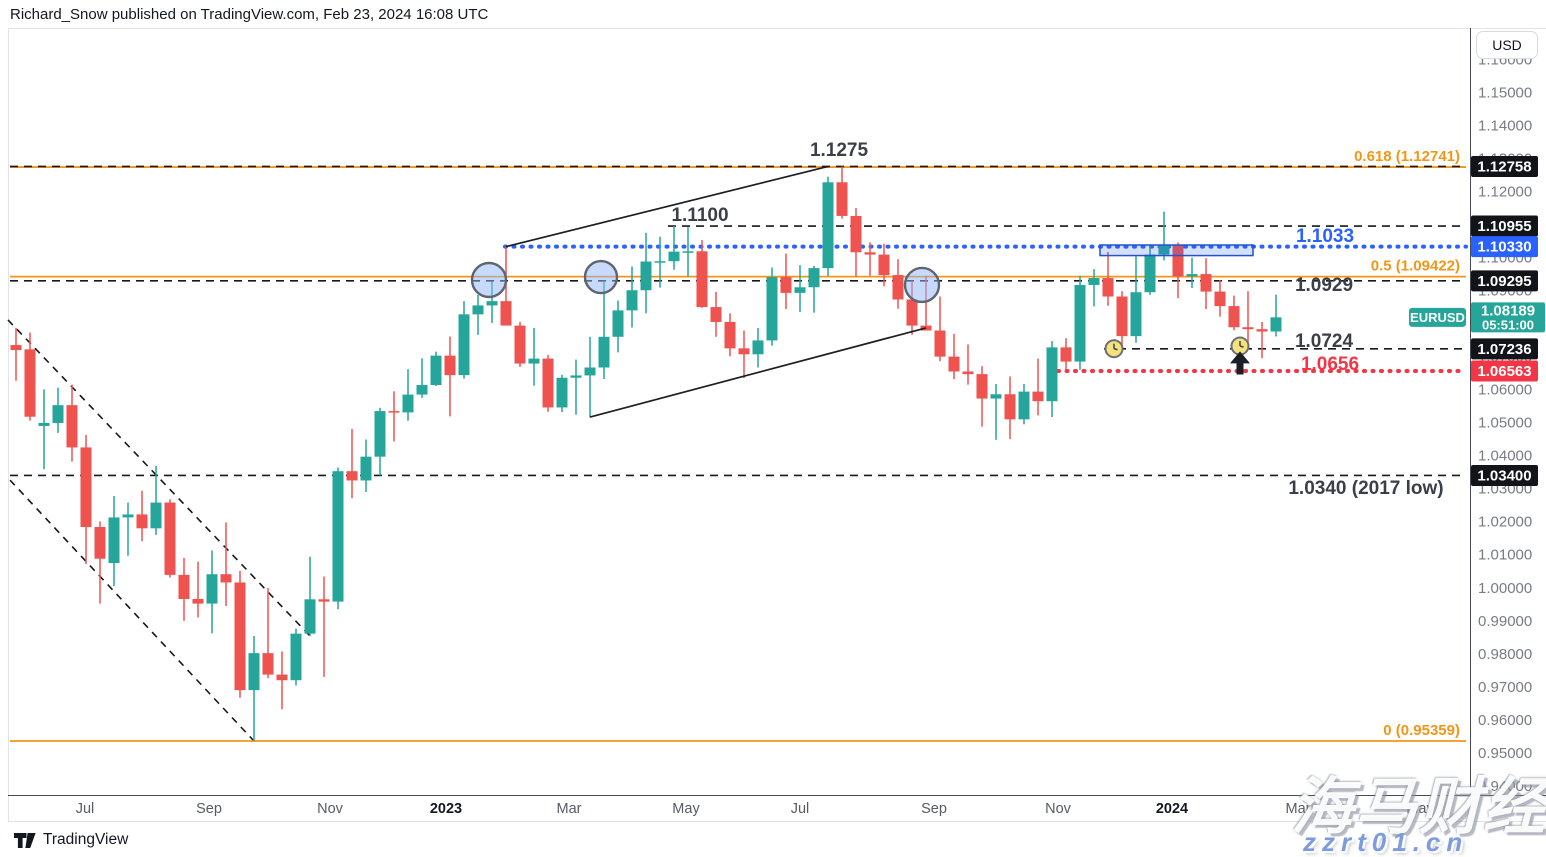 The width and height of the screenshot is (1546, 857). I want to click on price-tick-label: 0.94000, so click(1505, 786).